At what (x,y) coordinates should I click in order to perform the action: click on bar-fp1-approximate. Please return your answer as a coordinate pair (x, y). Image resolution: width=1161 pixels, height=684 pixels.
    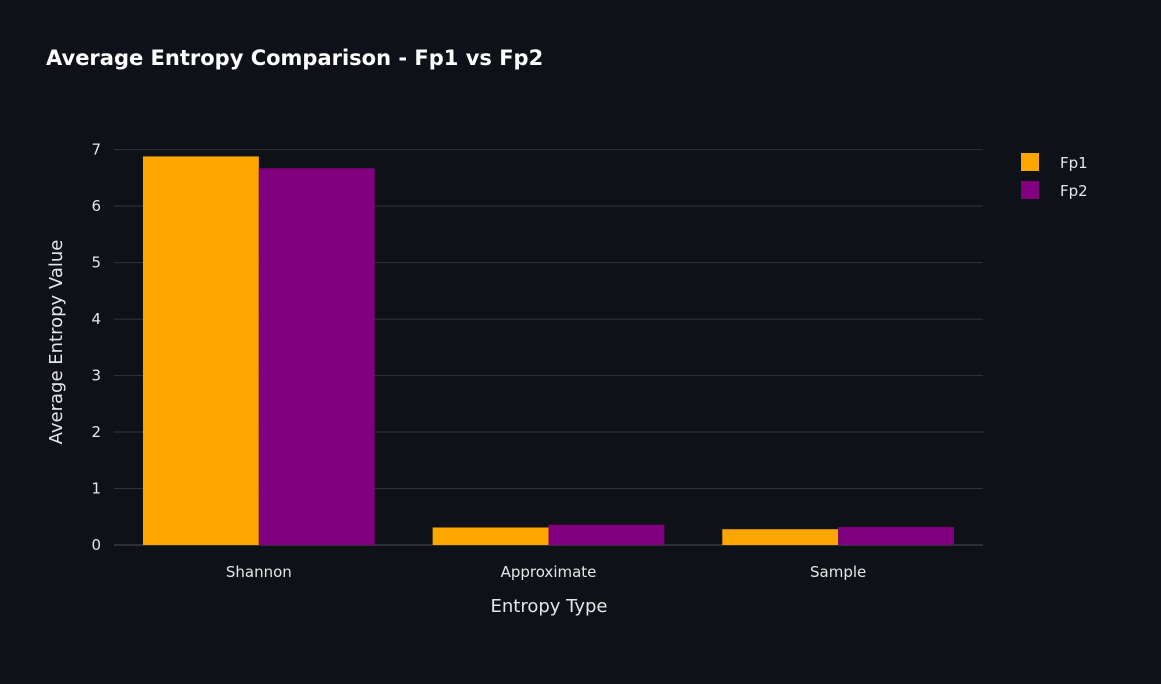
    Looking at the image, I should click on (490, 536).